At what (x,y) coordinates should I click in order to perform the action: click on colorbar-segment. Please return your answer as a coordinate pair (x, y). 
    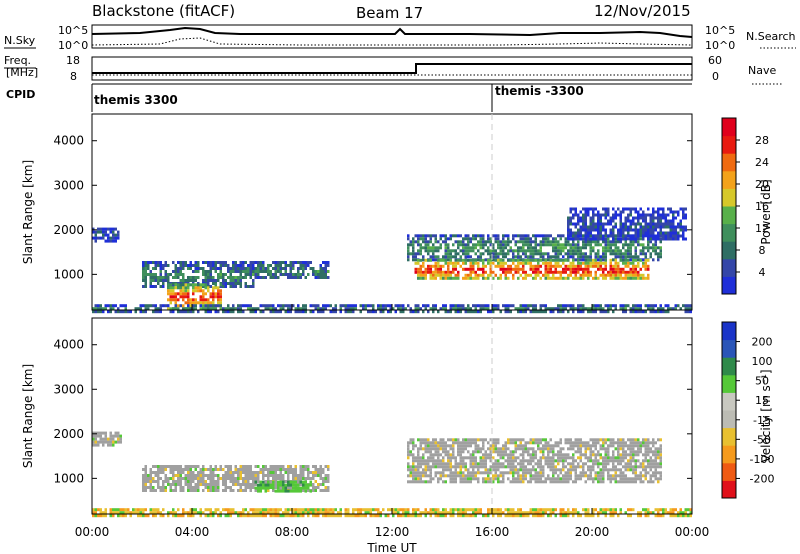
    Looking at the image, I should click on (729, 215).